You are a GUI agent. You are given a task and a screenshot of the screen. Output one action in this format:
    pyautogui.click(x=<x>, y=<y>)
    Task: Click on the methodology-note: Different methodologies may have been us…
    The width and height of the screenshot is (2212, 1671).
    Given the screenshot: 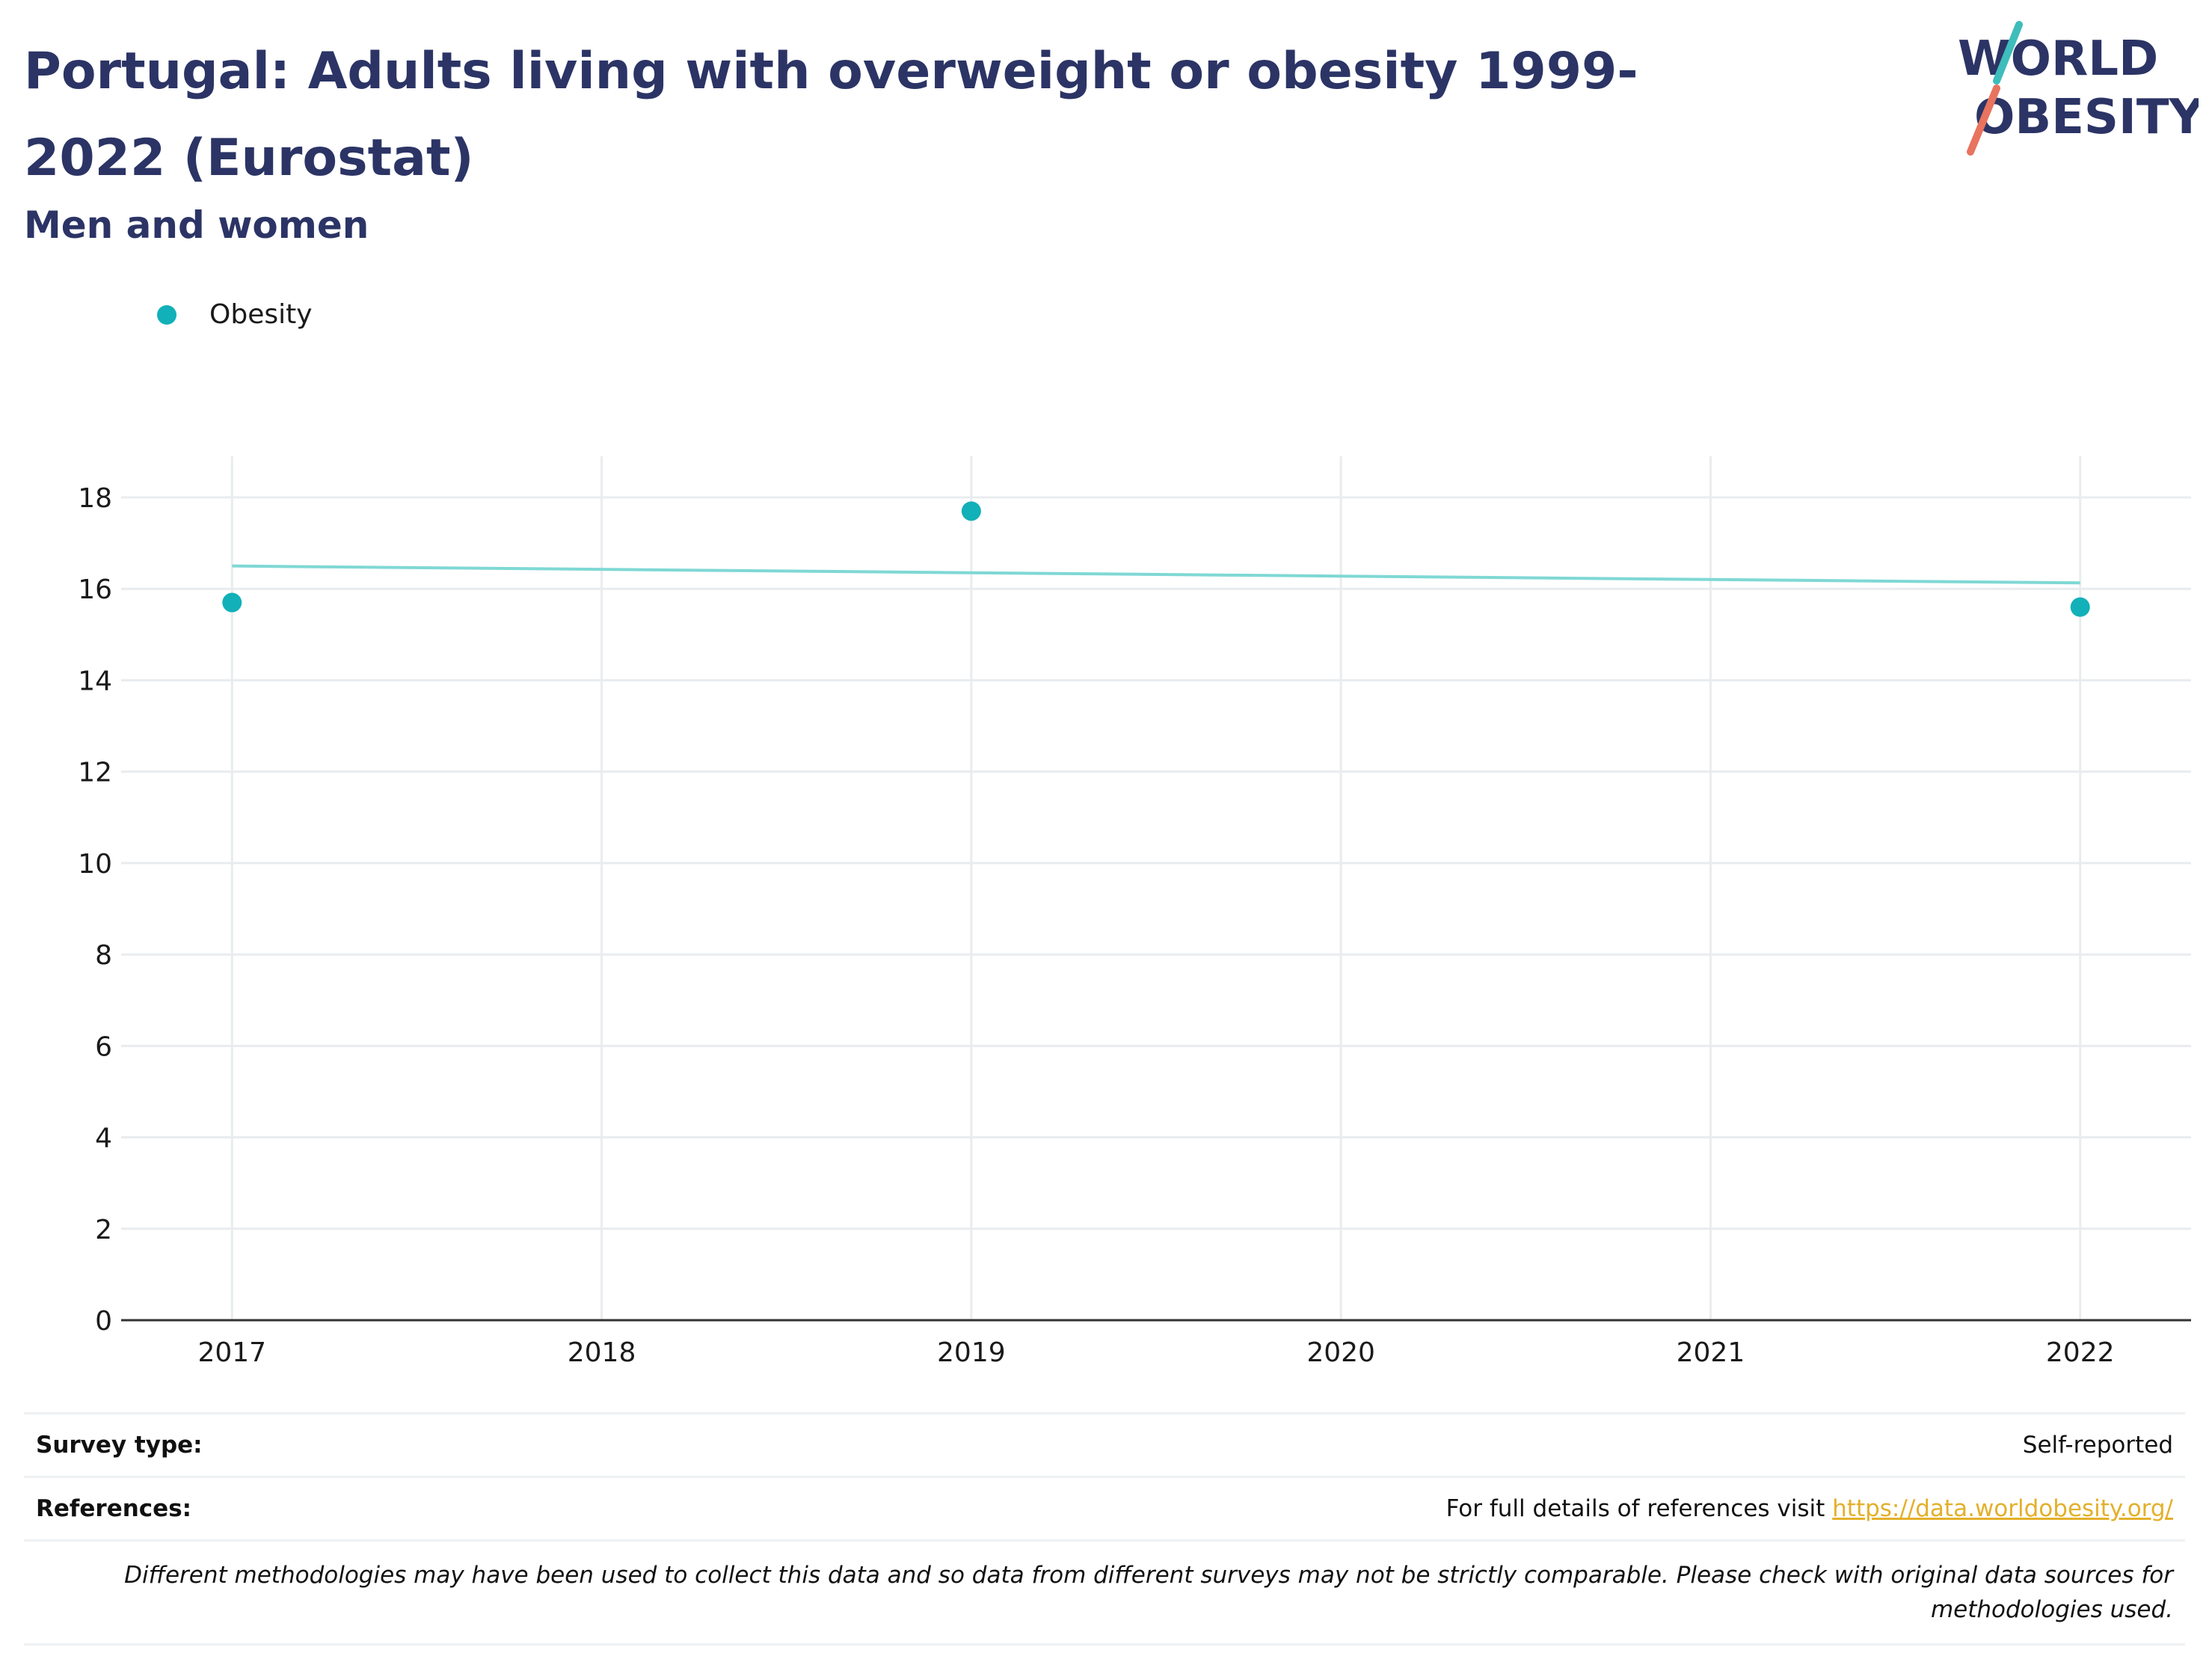 What is the action you would take?
    pyautogui.click(x=1104, y=1592)
    